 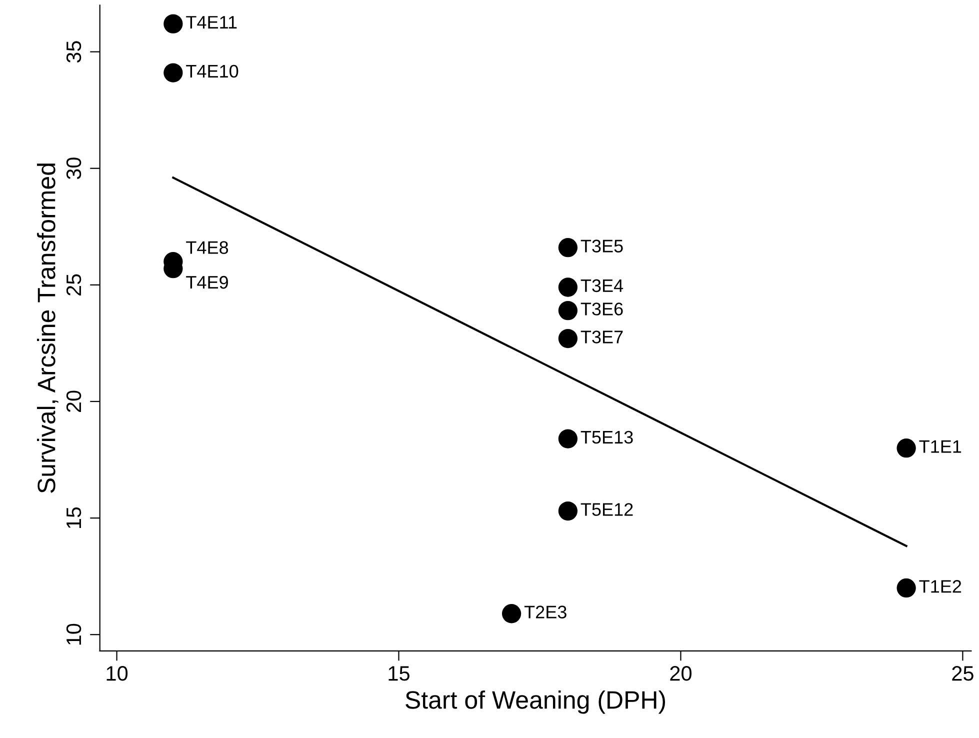 What do you see at coordinates (601, 337) in the screenshot?
I see `annotation: T3E7` at bounding box center [601, 337].